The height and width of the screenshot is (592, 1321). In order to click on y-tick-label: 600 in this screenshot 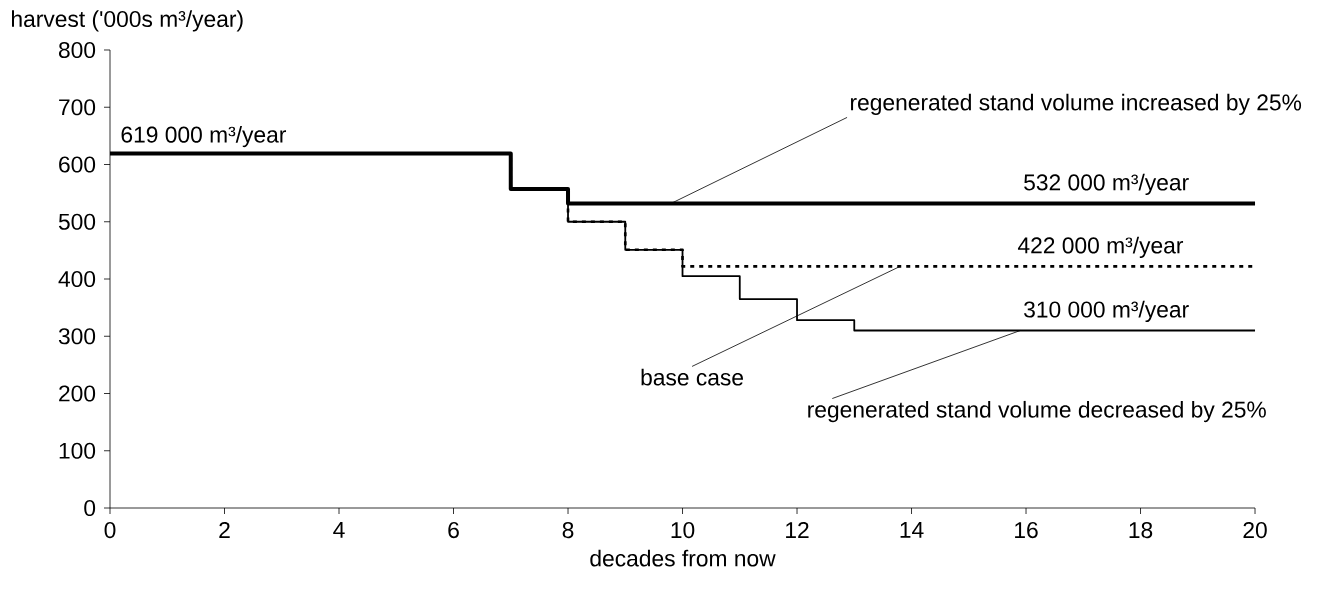, I will do `click(77, 164)`.